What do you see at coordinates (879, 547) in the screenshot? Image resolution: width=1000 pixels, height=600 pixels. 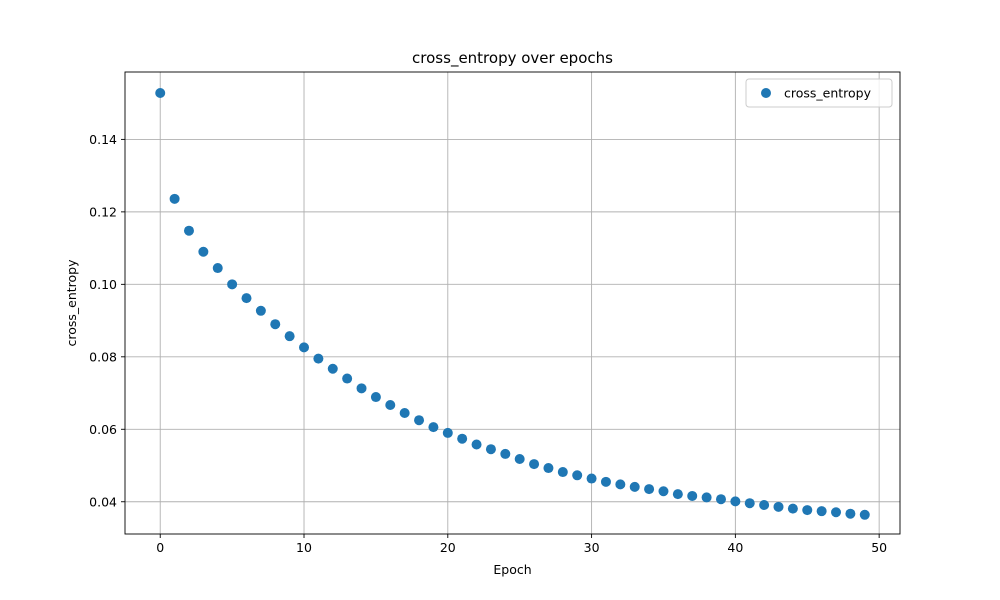 I see `x-tick-label: 50` at bounding box center [879, 547].